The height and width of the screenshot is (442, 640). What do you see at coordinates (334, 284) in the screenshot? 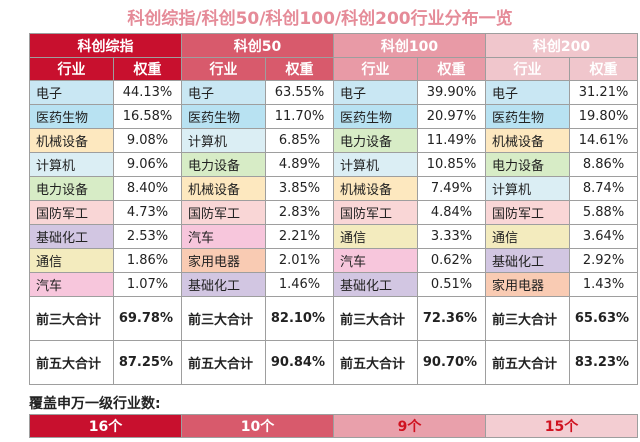
I see `table-row: 汽车 1.07% 基础化工 1.46% 基础化工 0.51% 家用电器 1.43%` at bounding box center [334, 284].